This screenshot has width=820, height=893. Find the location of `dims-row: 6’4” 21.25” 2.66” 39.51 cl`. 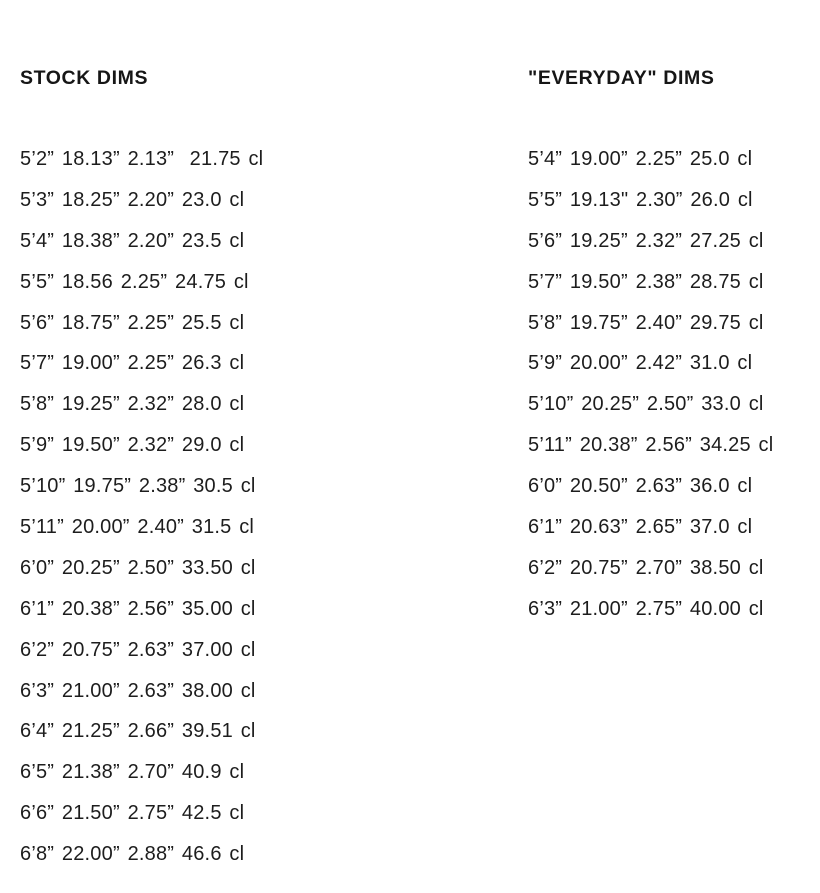

dims-row: 6’4” 21.25” 2.66” 39.51 cl is located at coordinates (138, 731).